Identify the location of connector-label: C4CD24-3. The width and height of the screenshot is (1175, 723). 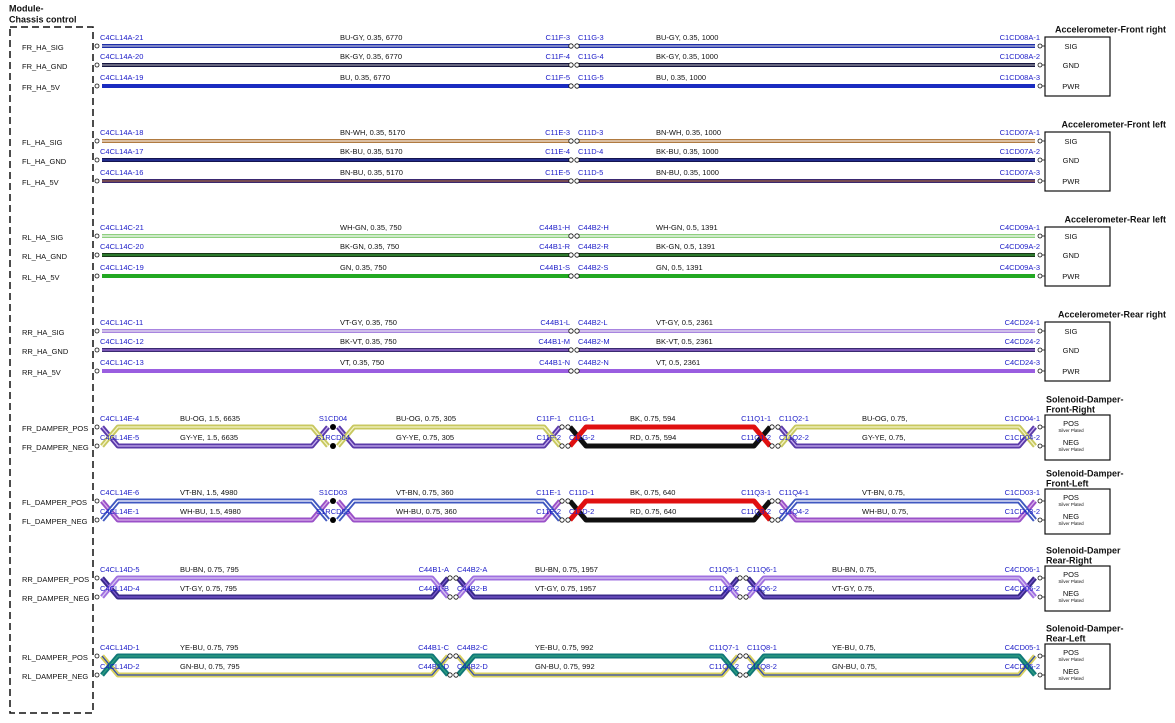
(1022, 362).